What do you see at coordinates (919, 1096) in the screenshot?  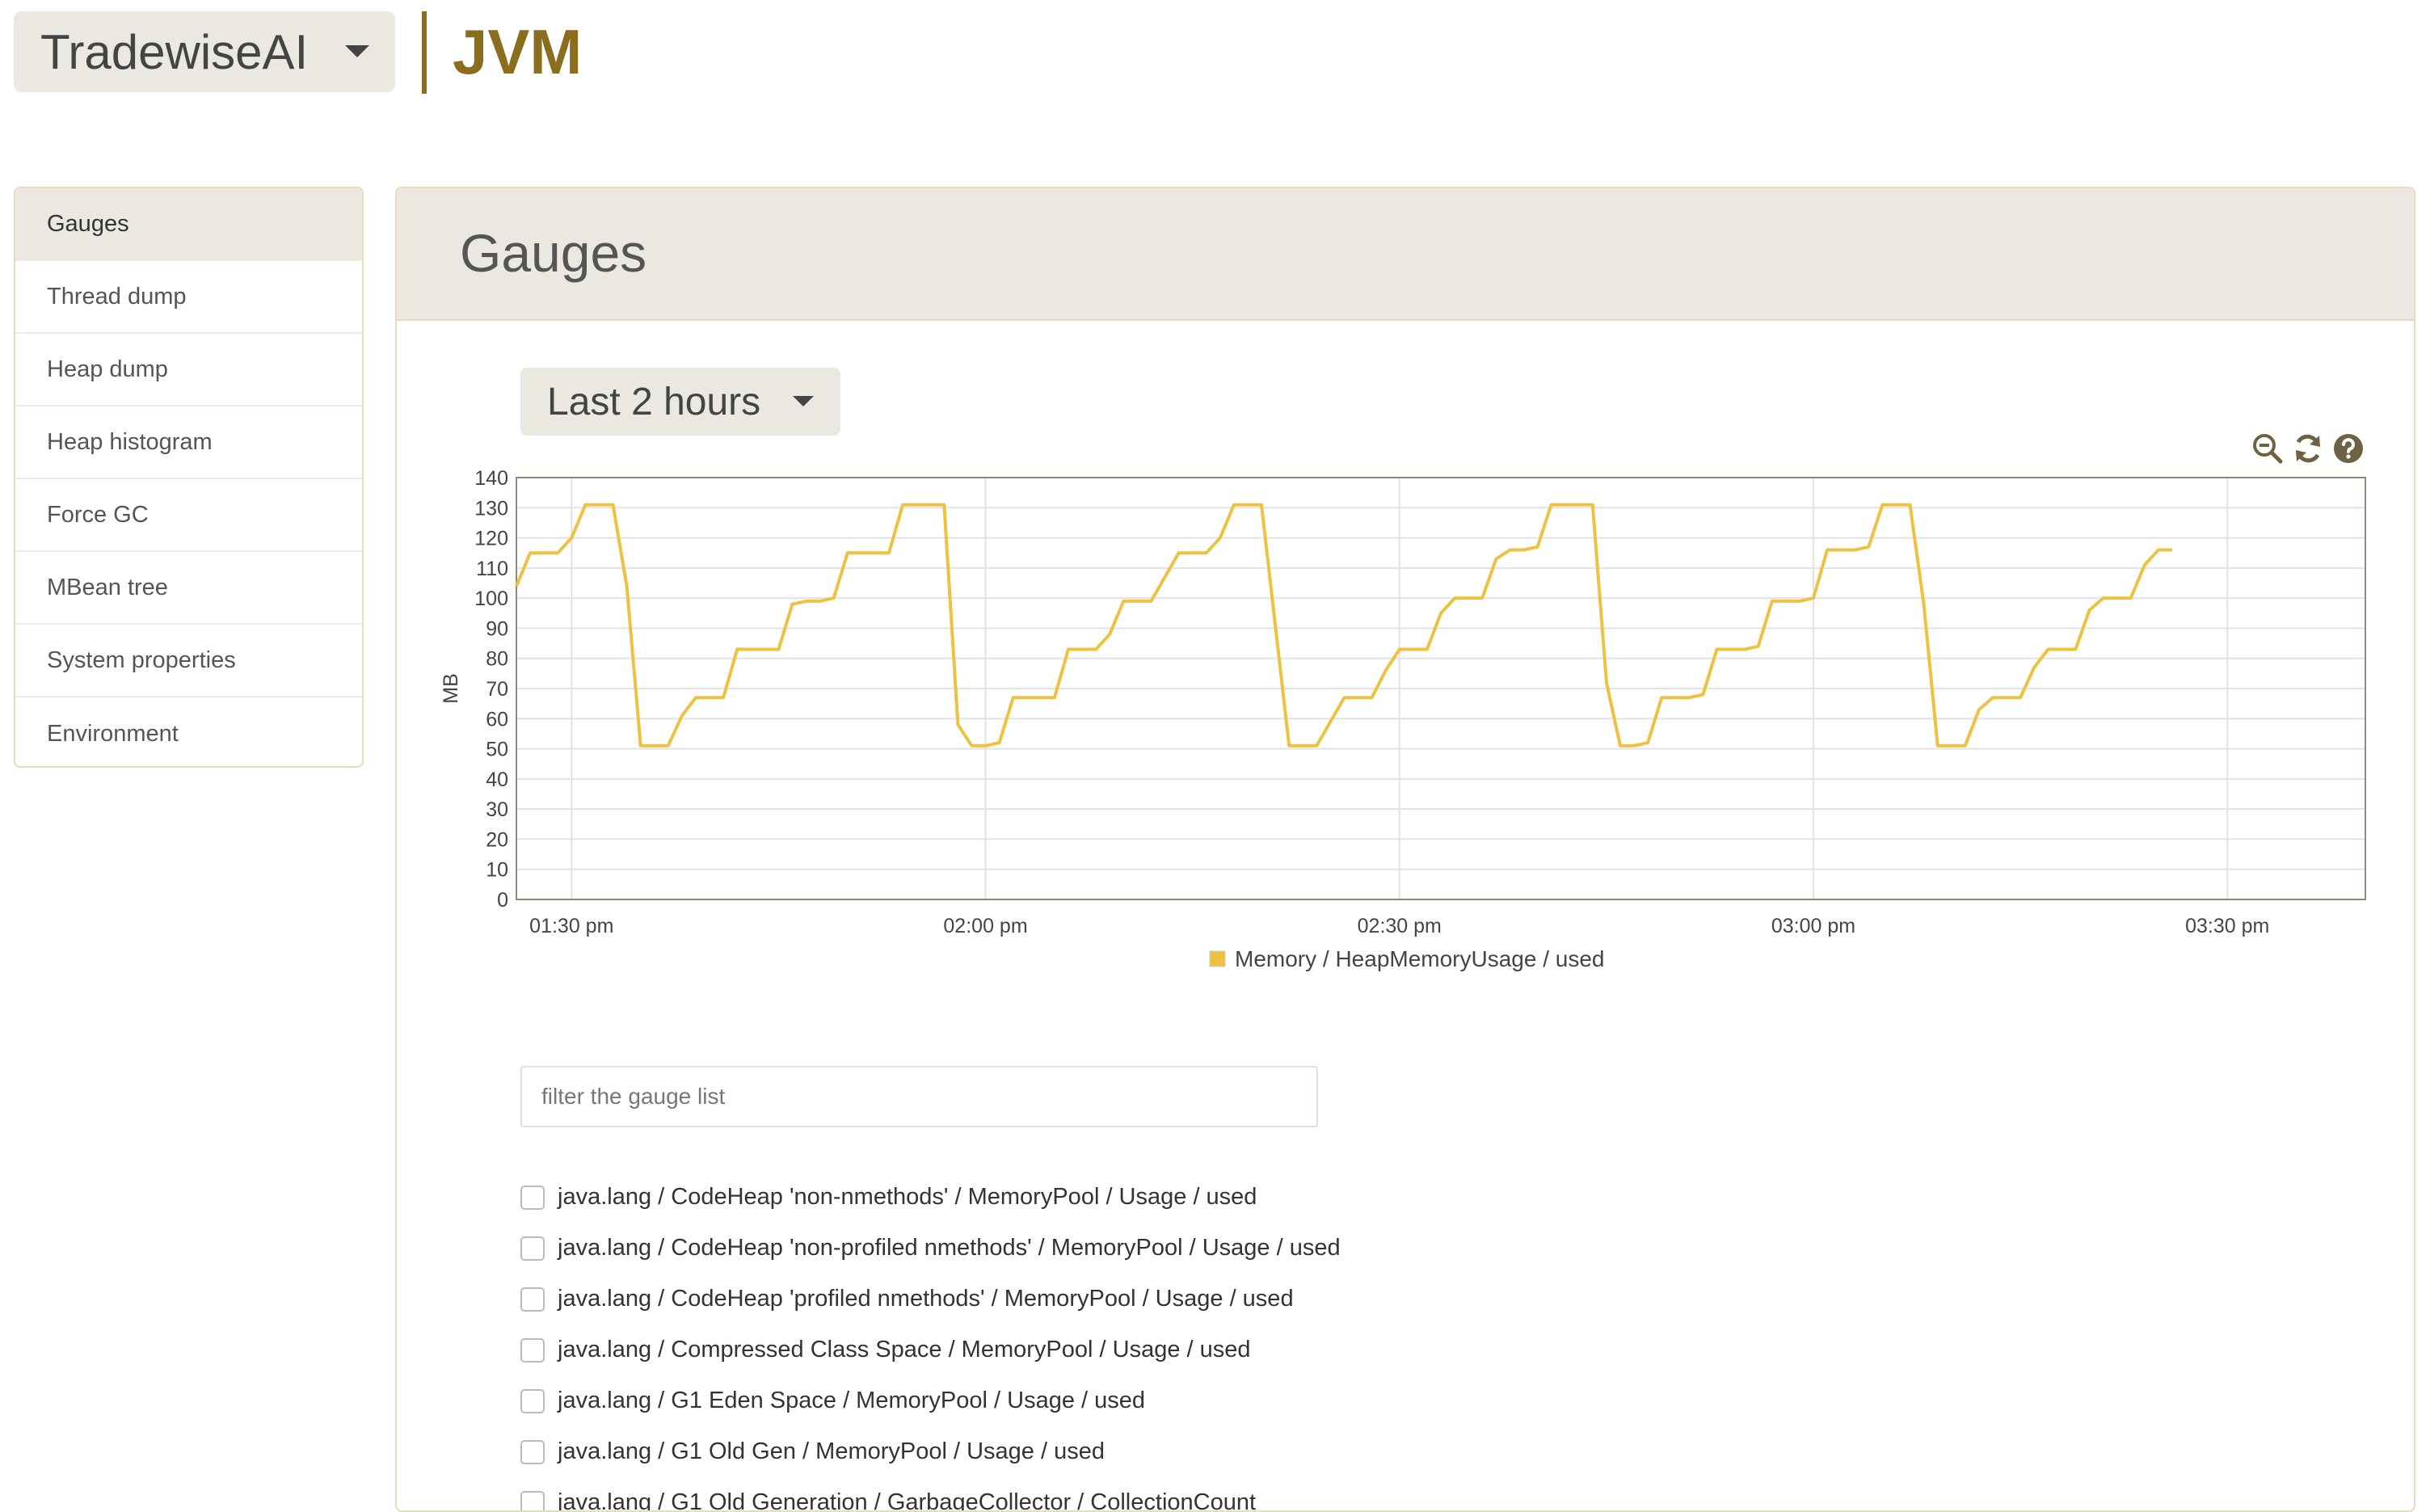 I see `gauge-filter-input` at bounding box center [919, 1096].